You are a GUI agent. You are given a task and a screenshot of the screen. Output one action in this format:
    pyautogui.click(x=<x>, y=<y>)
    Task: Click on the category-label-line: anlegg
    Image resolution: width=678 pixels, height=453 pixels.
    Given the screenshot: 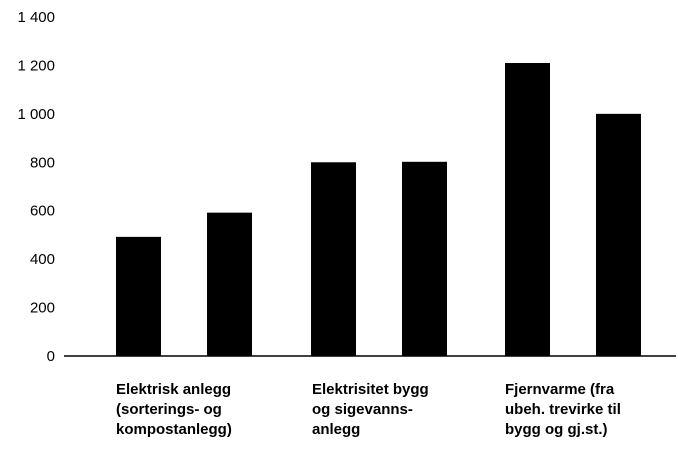 What is the action you would take?
    pyautogui.click(x=336, y=429)
    